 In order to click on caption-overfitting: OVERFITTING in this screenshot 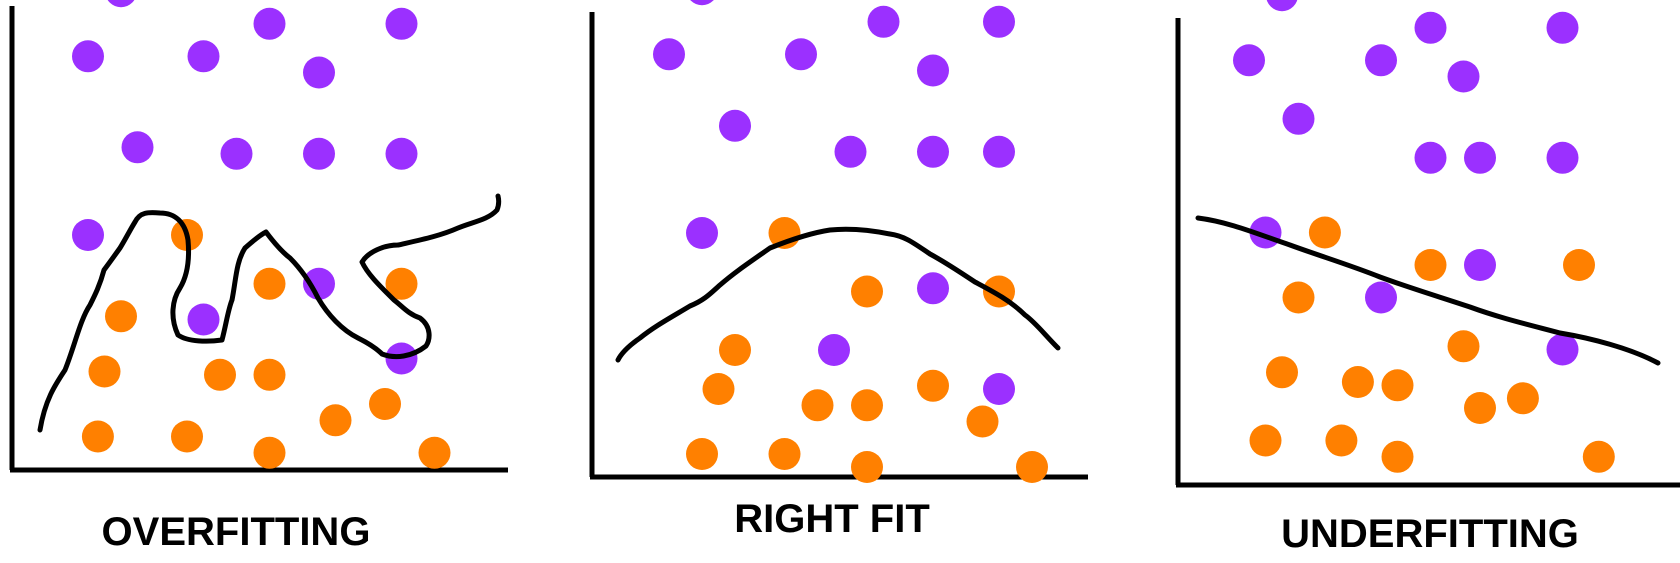, I will do `click(236, 532)`.